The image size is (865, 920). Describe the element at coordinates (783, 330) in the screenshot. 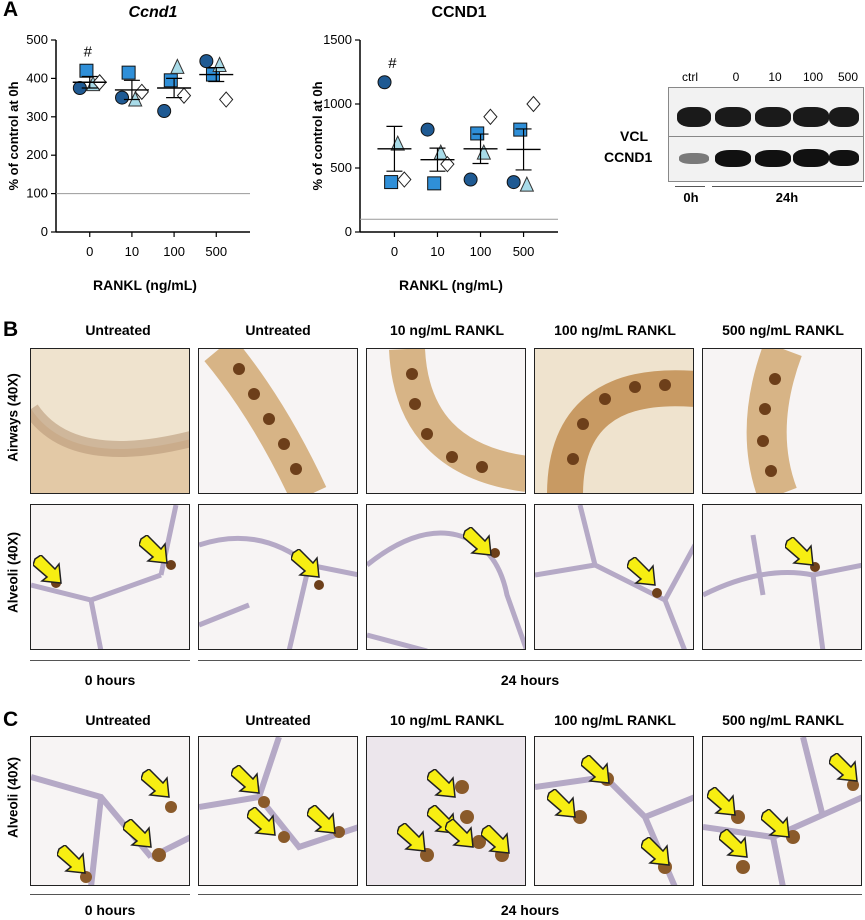

I see `panel-b-col-title: 500 ng/mL RANKL` at that location.